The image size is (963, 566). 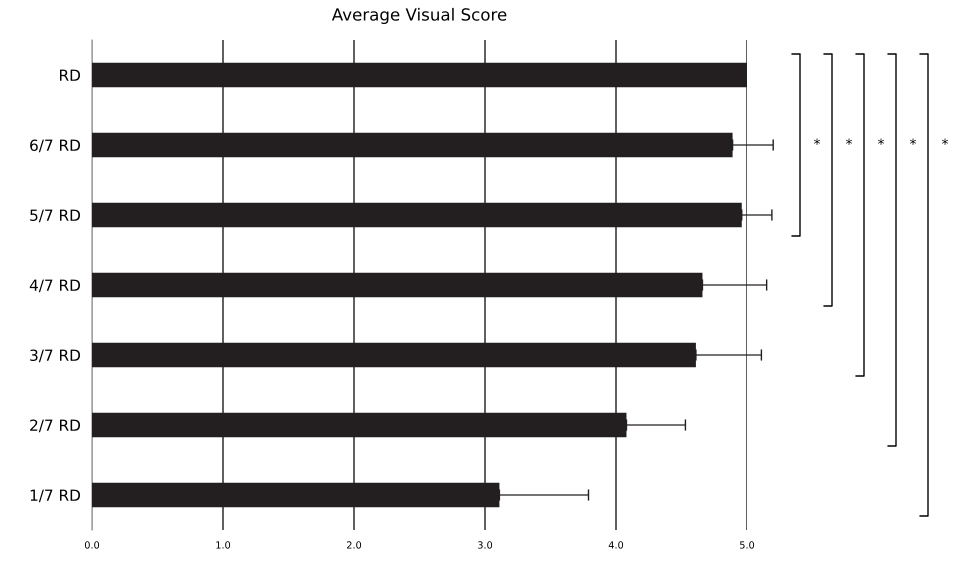 What do you see at coordinates (92, 545) in the screenshot?
I see `x-tick-label: 0.0` at bounding box center [92, 545].